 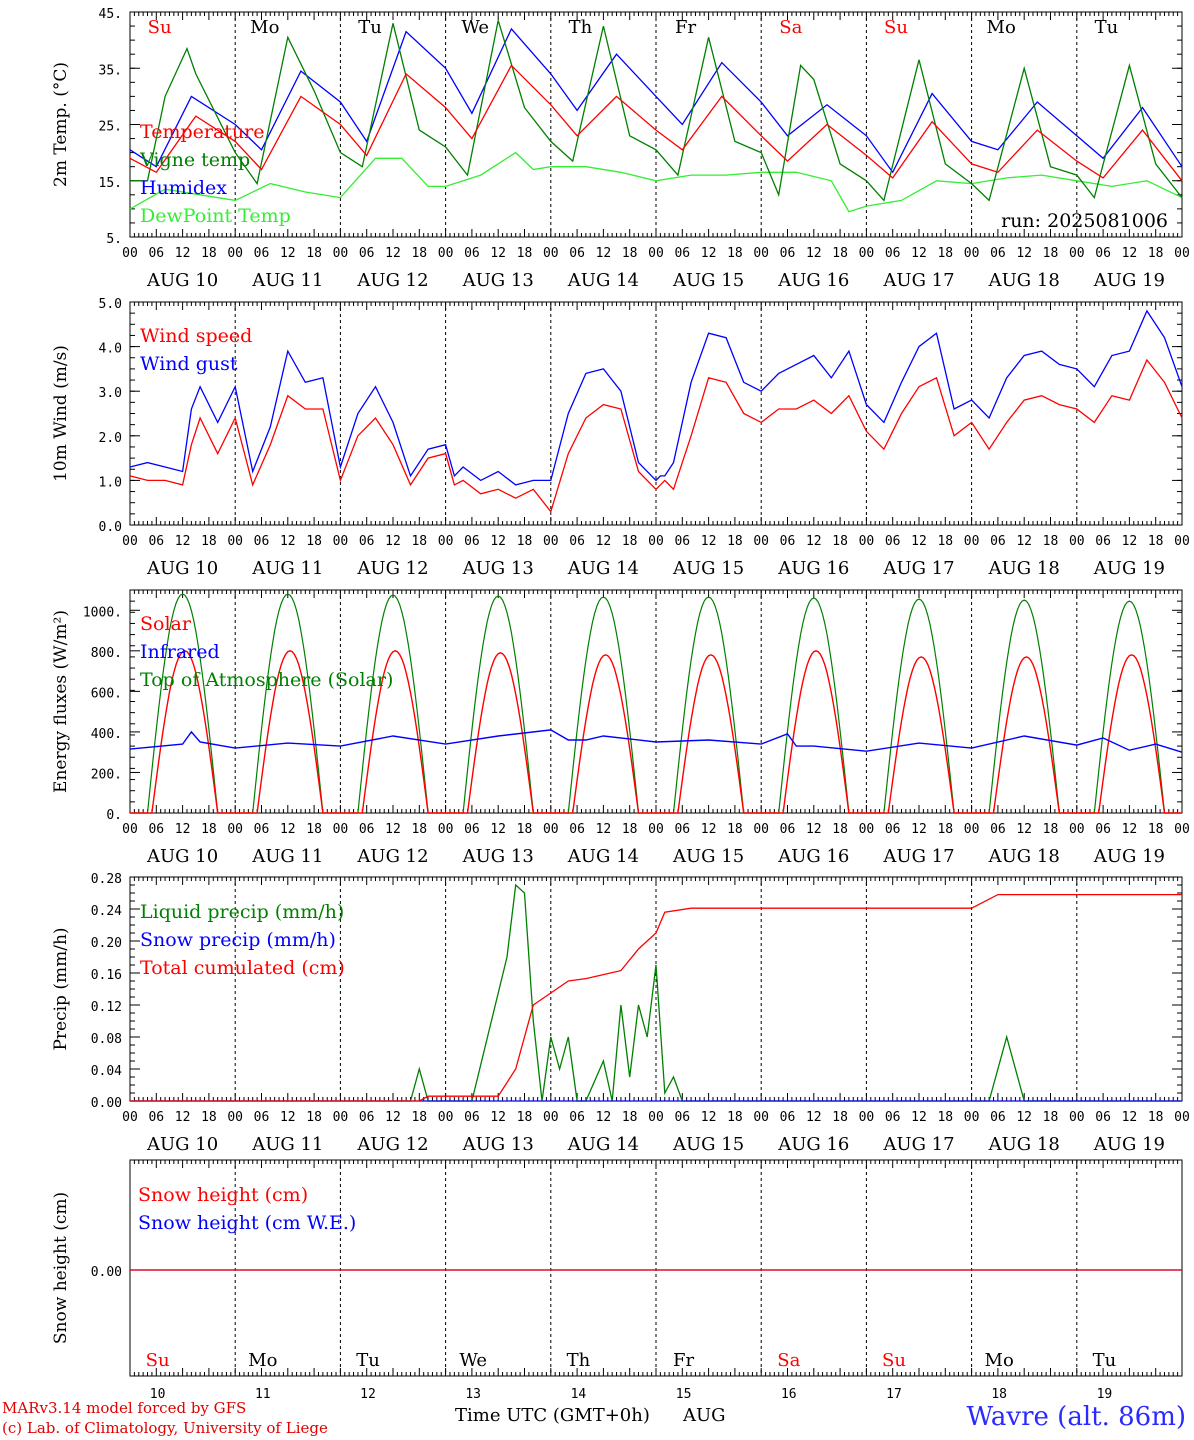 What do you see at coordinates (110, 527) in the screenshot?
I see `y-tick-label: 0.0` at bounding box center [110, 527].